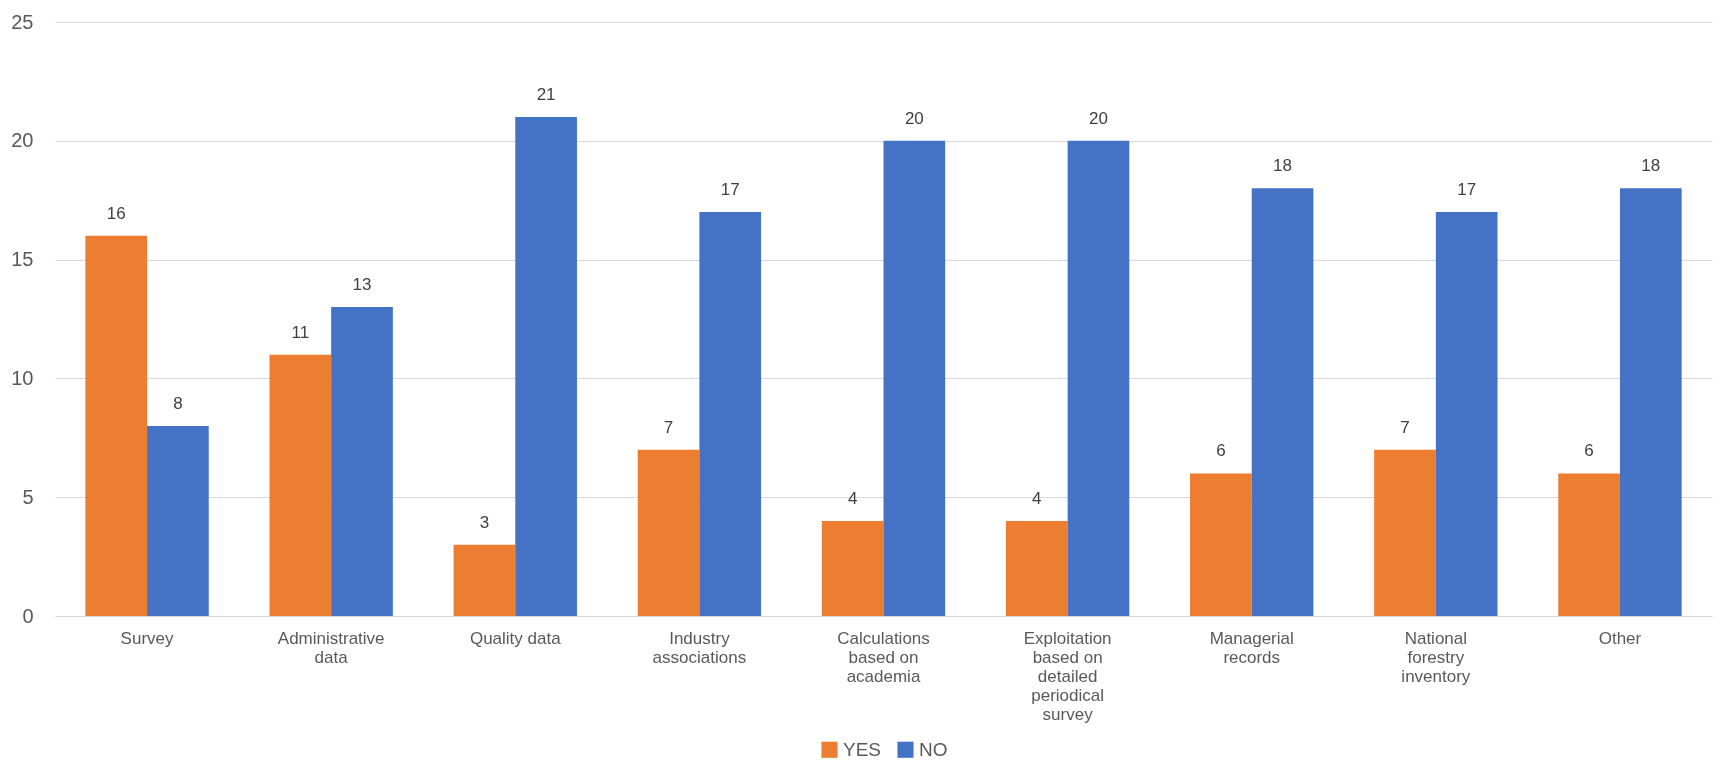 This screenshot has width=1728, height=777. Describe the element at coordinates (484, 522) in the screenshot. I see `data-label: 3` at that location.